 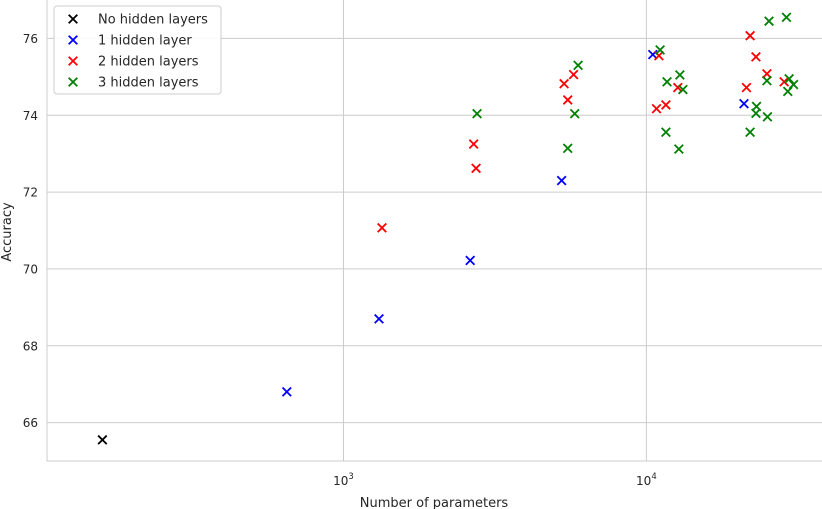 What do you see at coordinates (646, 480) in the screenshot?
I see `x-tick-label: 10⁴` at bounding box center [646, 480].